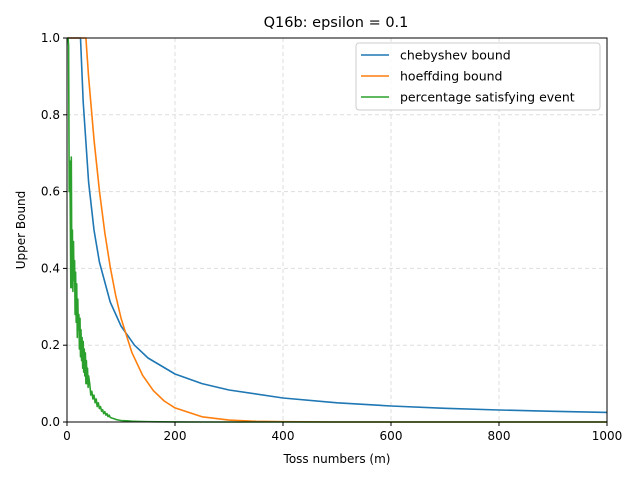 This screenshot has height=480, width=640. I want to click on x-axis: 0 200 400 600 800 1000, so click(342, 432).